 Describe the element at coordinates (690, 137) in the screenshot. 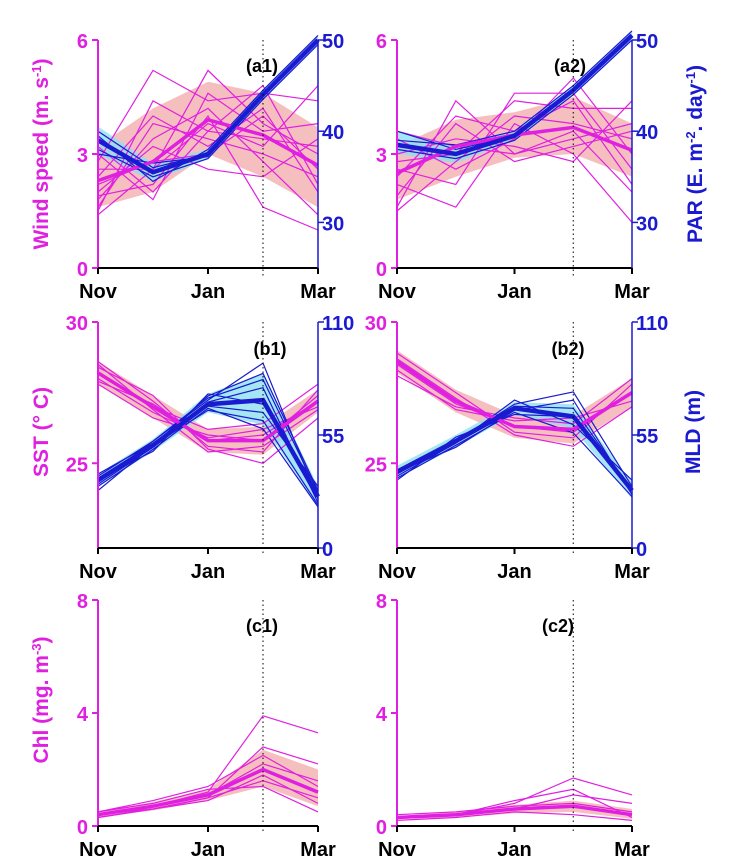

I see `axis-title-superscript: -2` at that location.